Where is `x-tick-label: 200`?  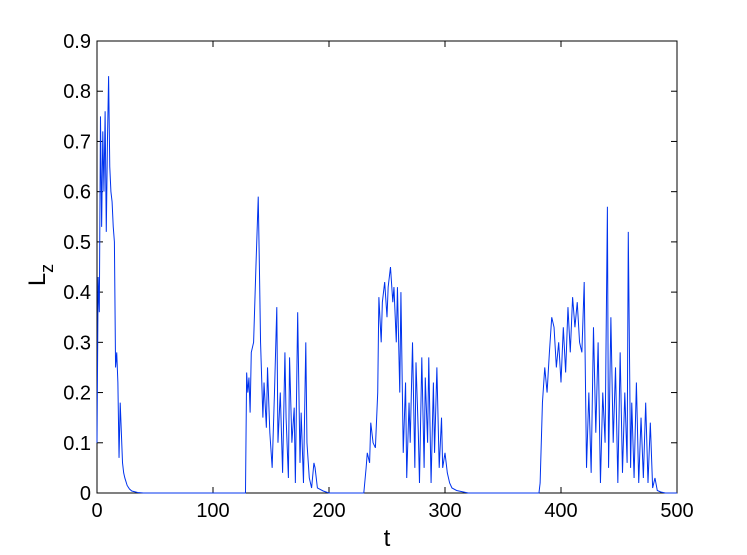 x-tick-label: 200 is located at coordinates (328, 511).